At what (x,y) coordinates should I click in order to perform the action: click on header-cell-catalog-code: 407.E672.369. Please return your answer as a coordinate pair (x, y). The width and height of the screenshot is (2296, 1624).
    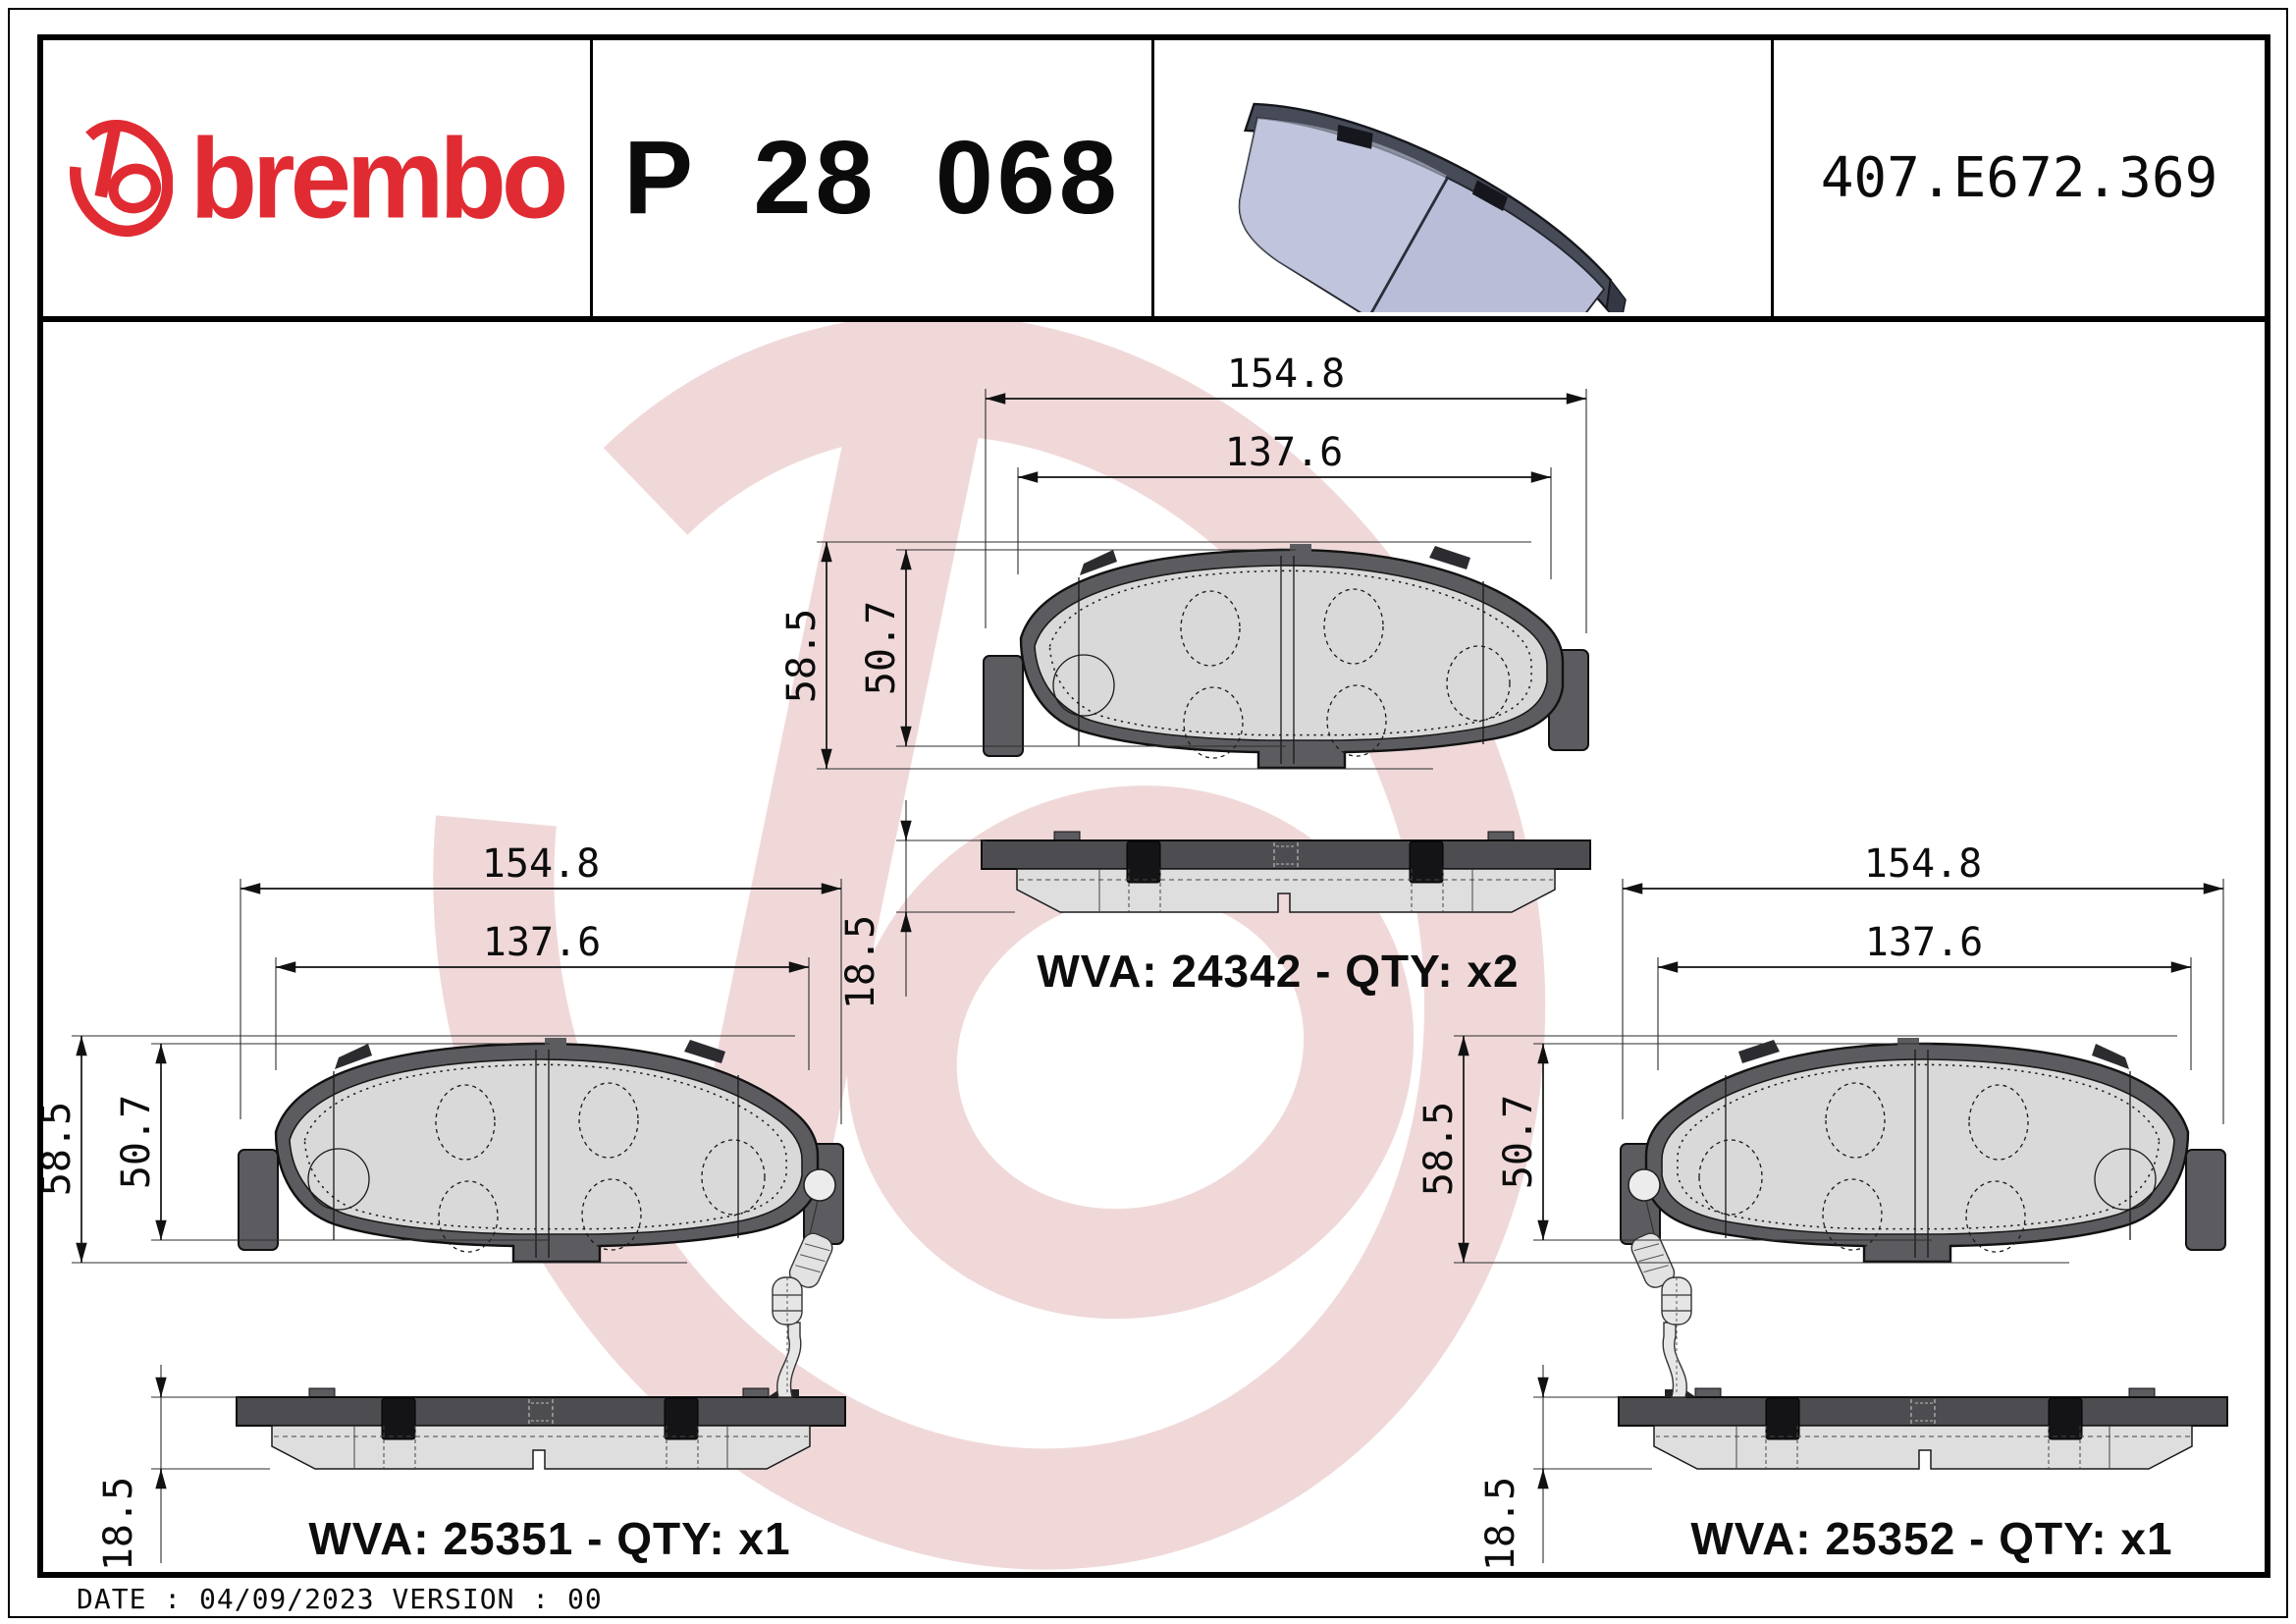
    Looking at the image, I should click on (2020, 178).